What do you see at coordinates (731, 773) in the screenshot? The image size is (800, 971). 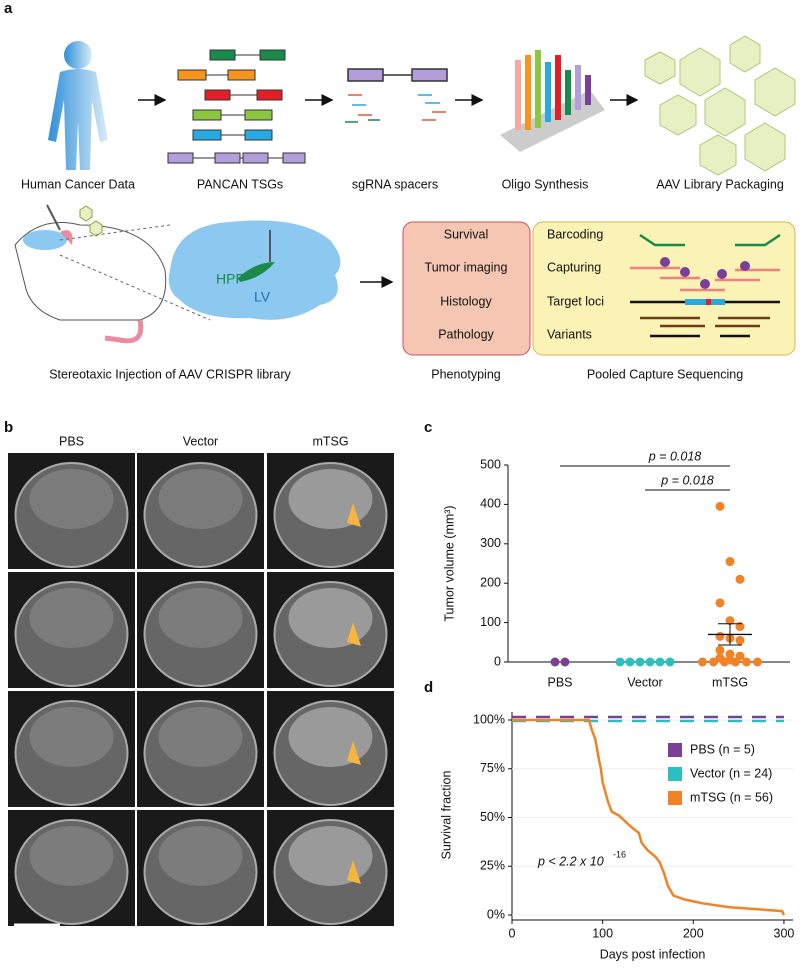 I see `legend-label: Vector (n = 24)` at bounding box center [731, 773].